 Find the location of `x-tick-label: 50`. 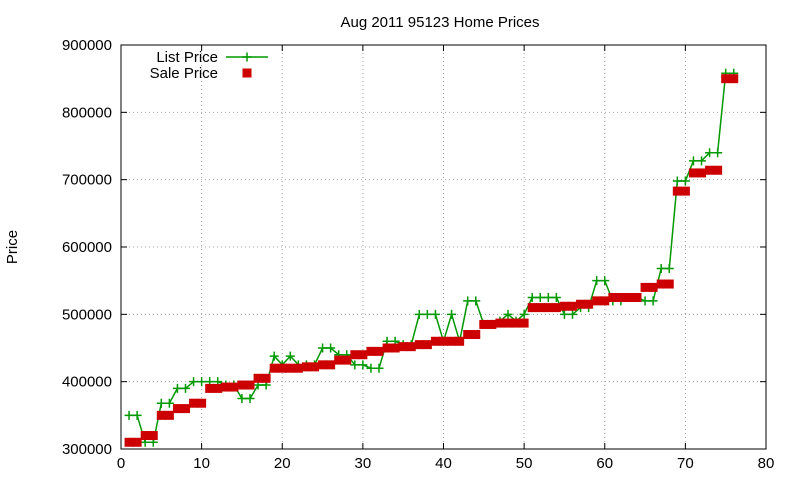

x-tick-label: 50 is located at coordinates (524, 463).